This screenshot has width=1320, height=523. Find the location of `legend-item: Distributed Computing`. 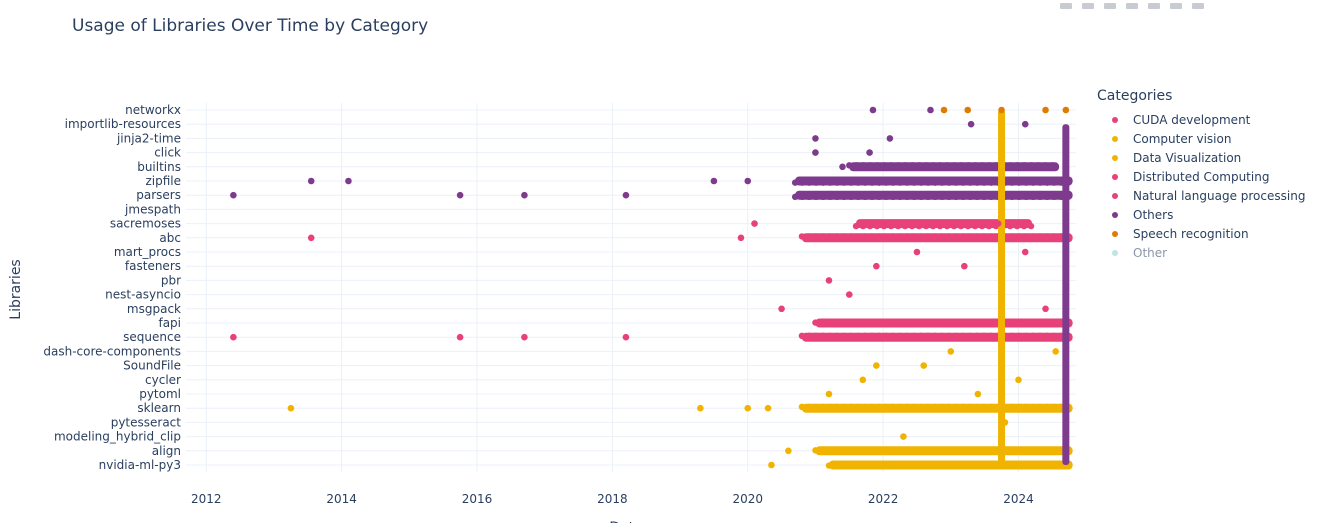

legend-item: Distributed Computing is located at coordinates (1201, 176).